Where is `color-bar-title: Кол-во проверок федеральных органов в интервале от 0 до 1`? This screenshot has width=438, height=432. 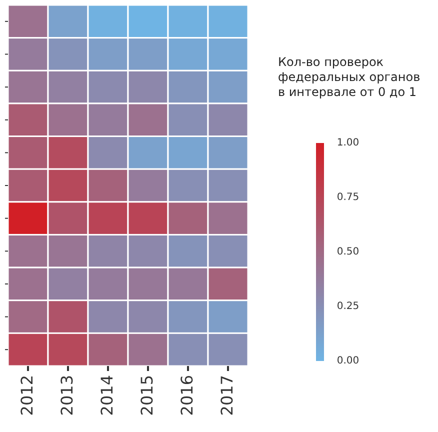
color-bar-title: Кол-во проверок федеральных органов в интервале от 0 до 1 is located at coordinates (349, 77).